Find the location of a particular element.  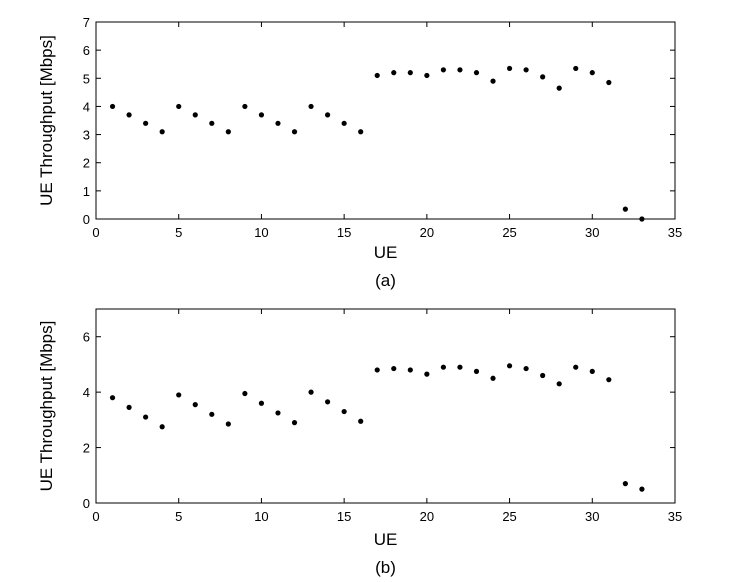

y-tick-label: 3 is located at coordinates (86, 135).